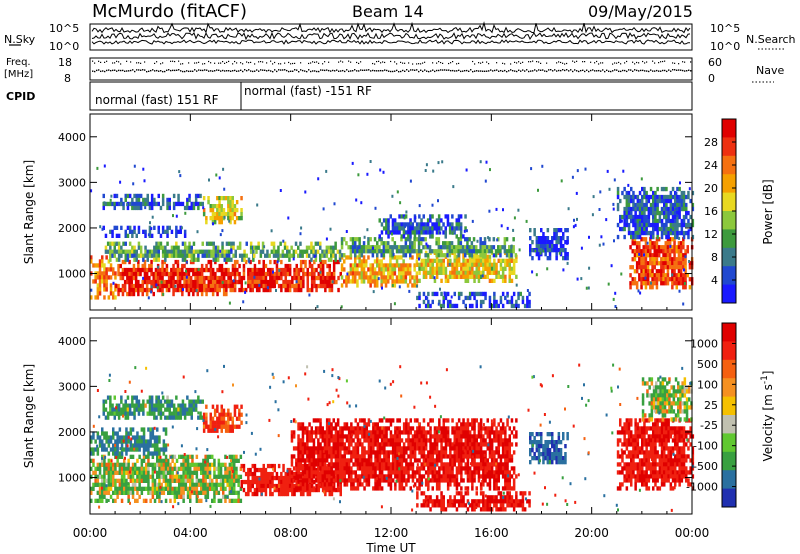 The height and width of the screenshot is (554, 800). Describe the element at coordinates (729, 147) in the screenshot. I see `colorbar-segment` at that location.